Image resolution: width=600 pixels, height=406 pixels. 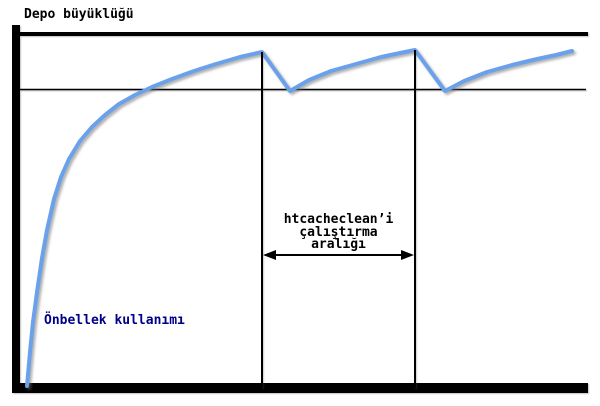 I want to click on x-axis, so click(x=300, y=388).